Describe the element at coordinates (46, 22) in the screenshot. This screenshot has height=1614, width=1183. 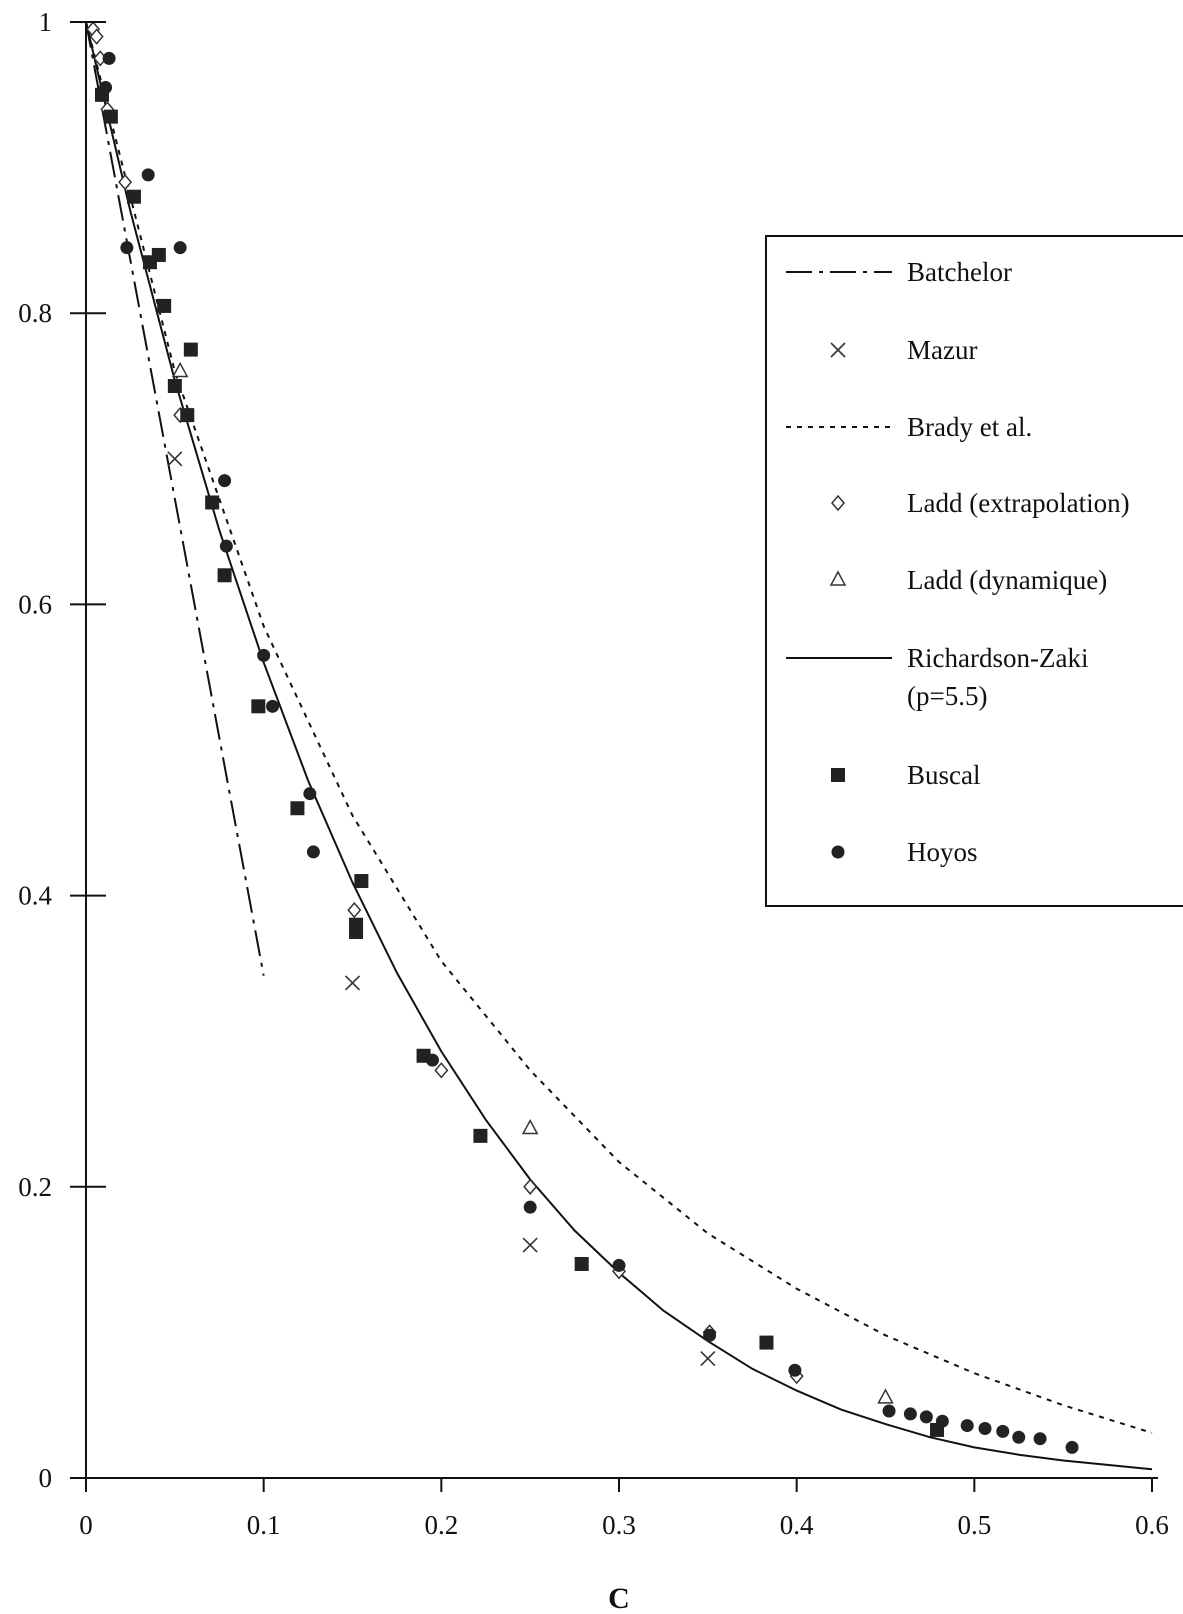
I see `y-tick-label: 1` at that location.